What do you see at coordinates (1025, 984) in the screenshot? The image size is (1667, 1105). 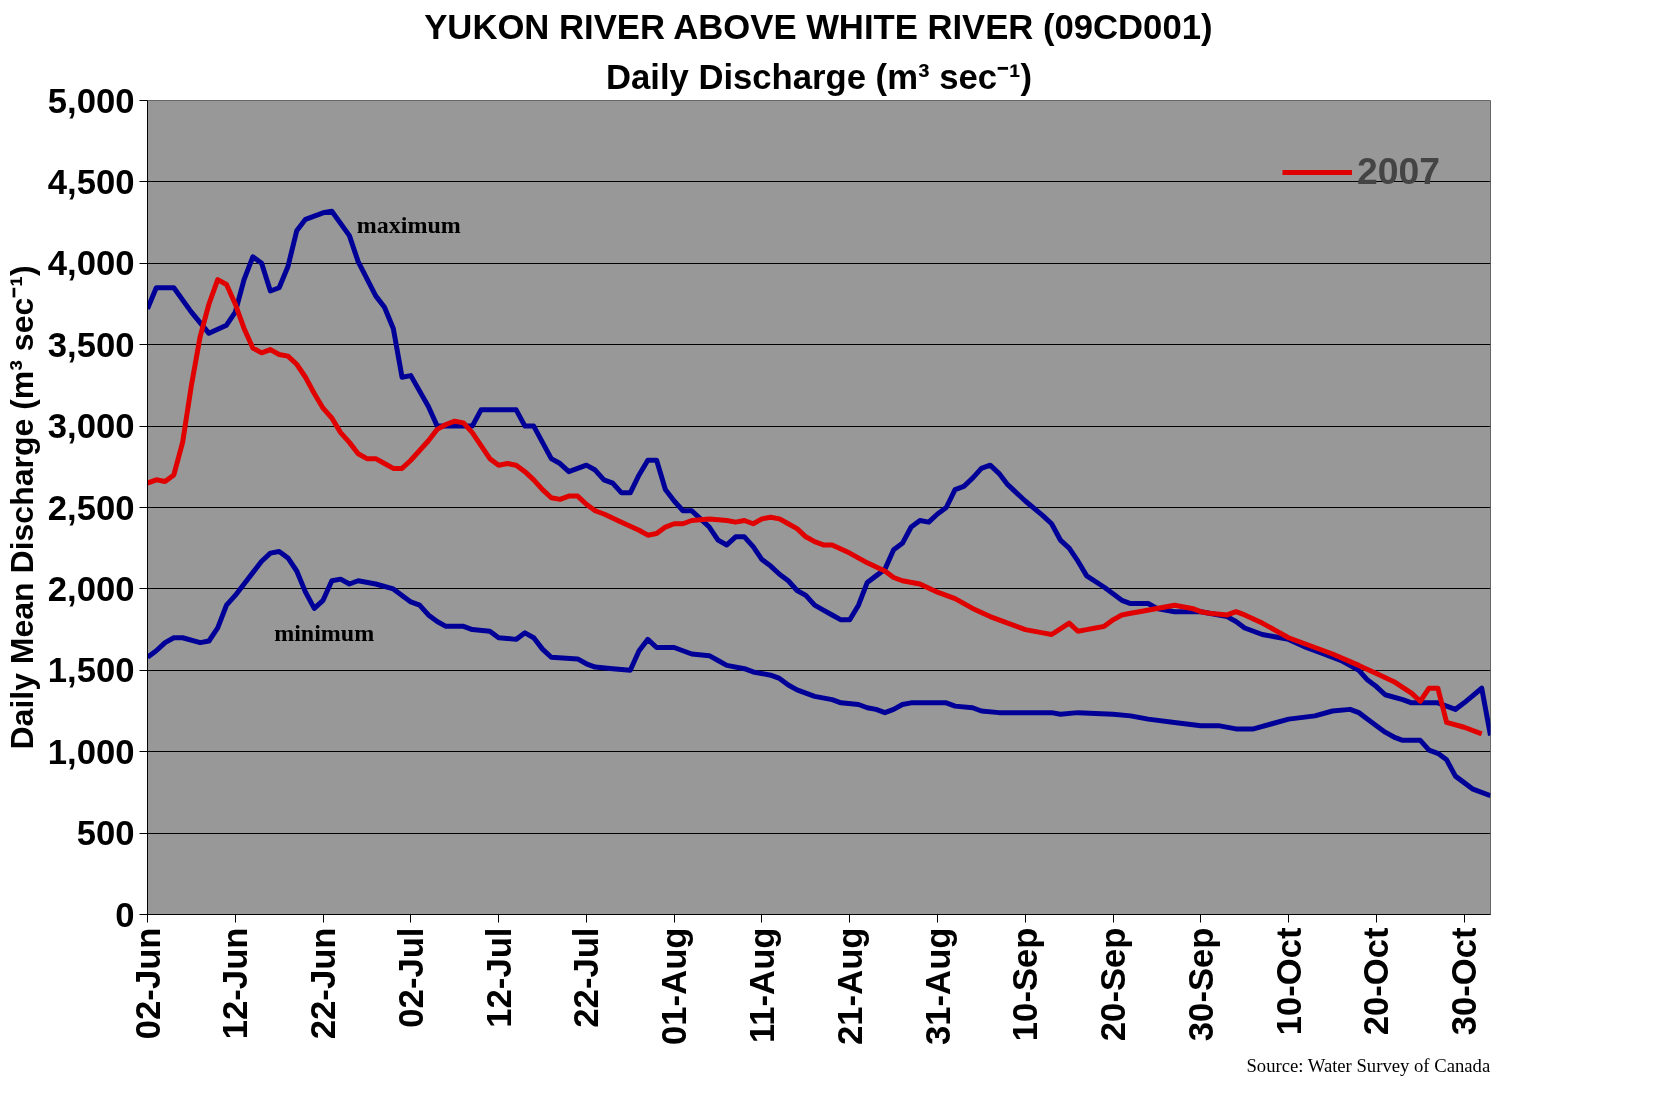 I see `x-tick-label: 10-Sep` at bounding box center [1025, 984].